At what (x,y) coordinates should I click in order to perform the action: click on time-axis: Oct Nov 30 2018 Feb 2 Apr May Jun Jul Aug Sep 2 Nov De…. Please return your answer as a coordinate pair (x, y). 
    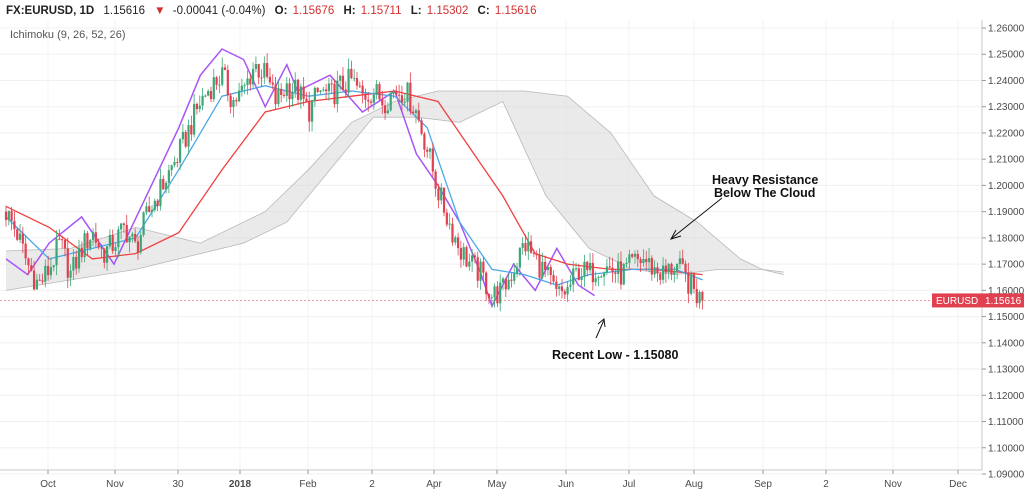
    Looking at the image, I should click on (503, 480).